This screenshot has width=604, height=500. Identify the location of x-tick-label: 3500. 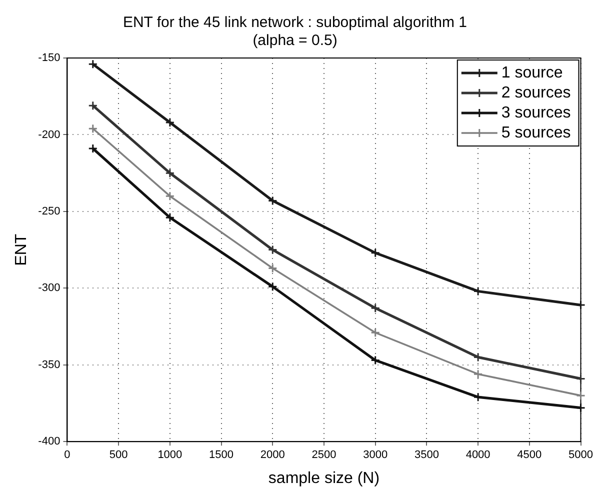
(426, 455).